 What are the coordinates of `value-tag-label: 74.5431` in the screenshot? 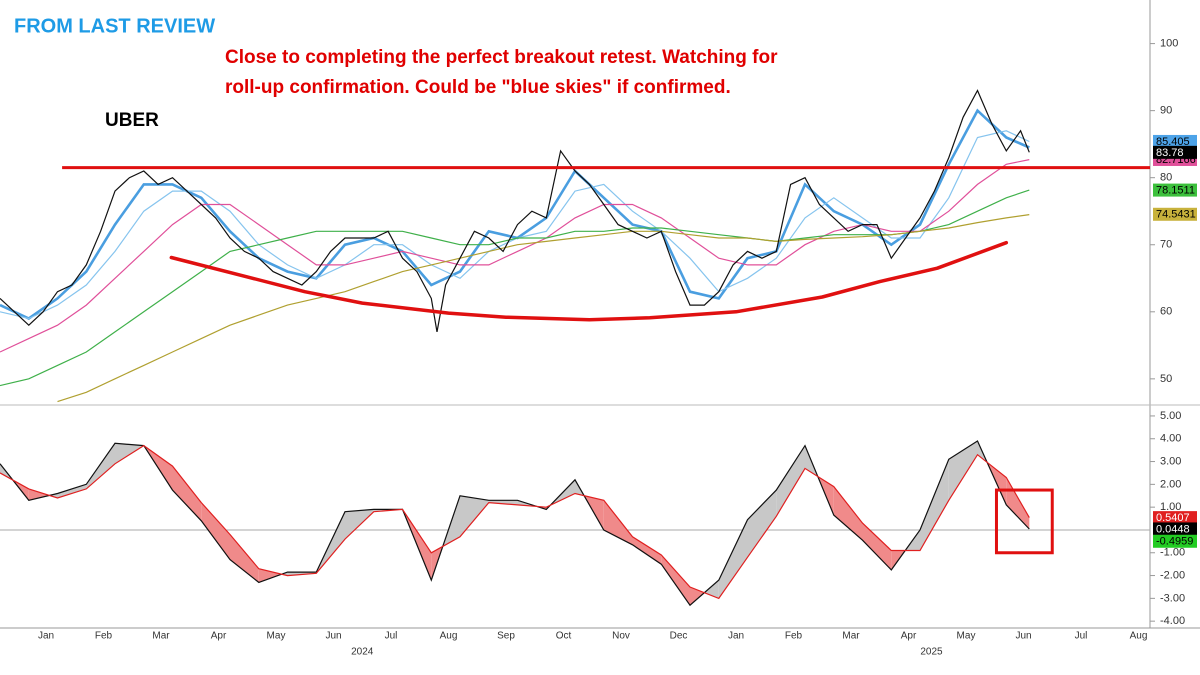 It's located at (1176, 215).